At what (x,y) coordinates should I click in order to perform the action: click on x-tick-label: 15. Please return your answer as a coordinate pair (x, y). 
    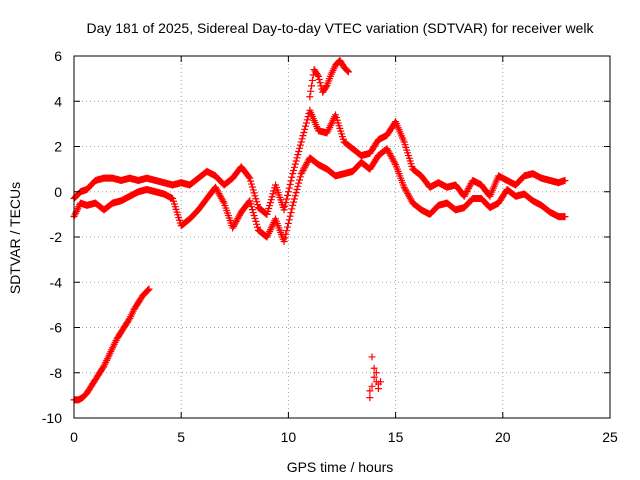
    Looking at the image, I should click on (396, 437).